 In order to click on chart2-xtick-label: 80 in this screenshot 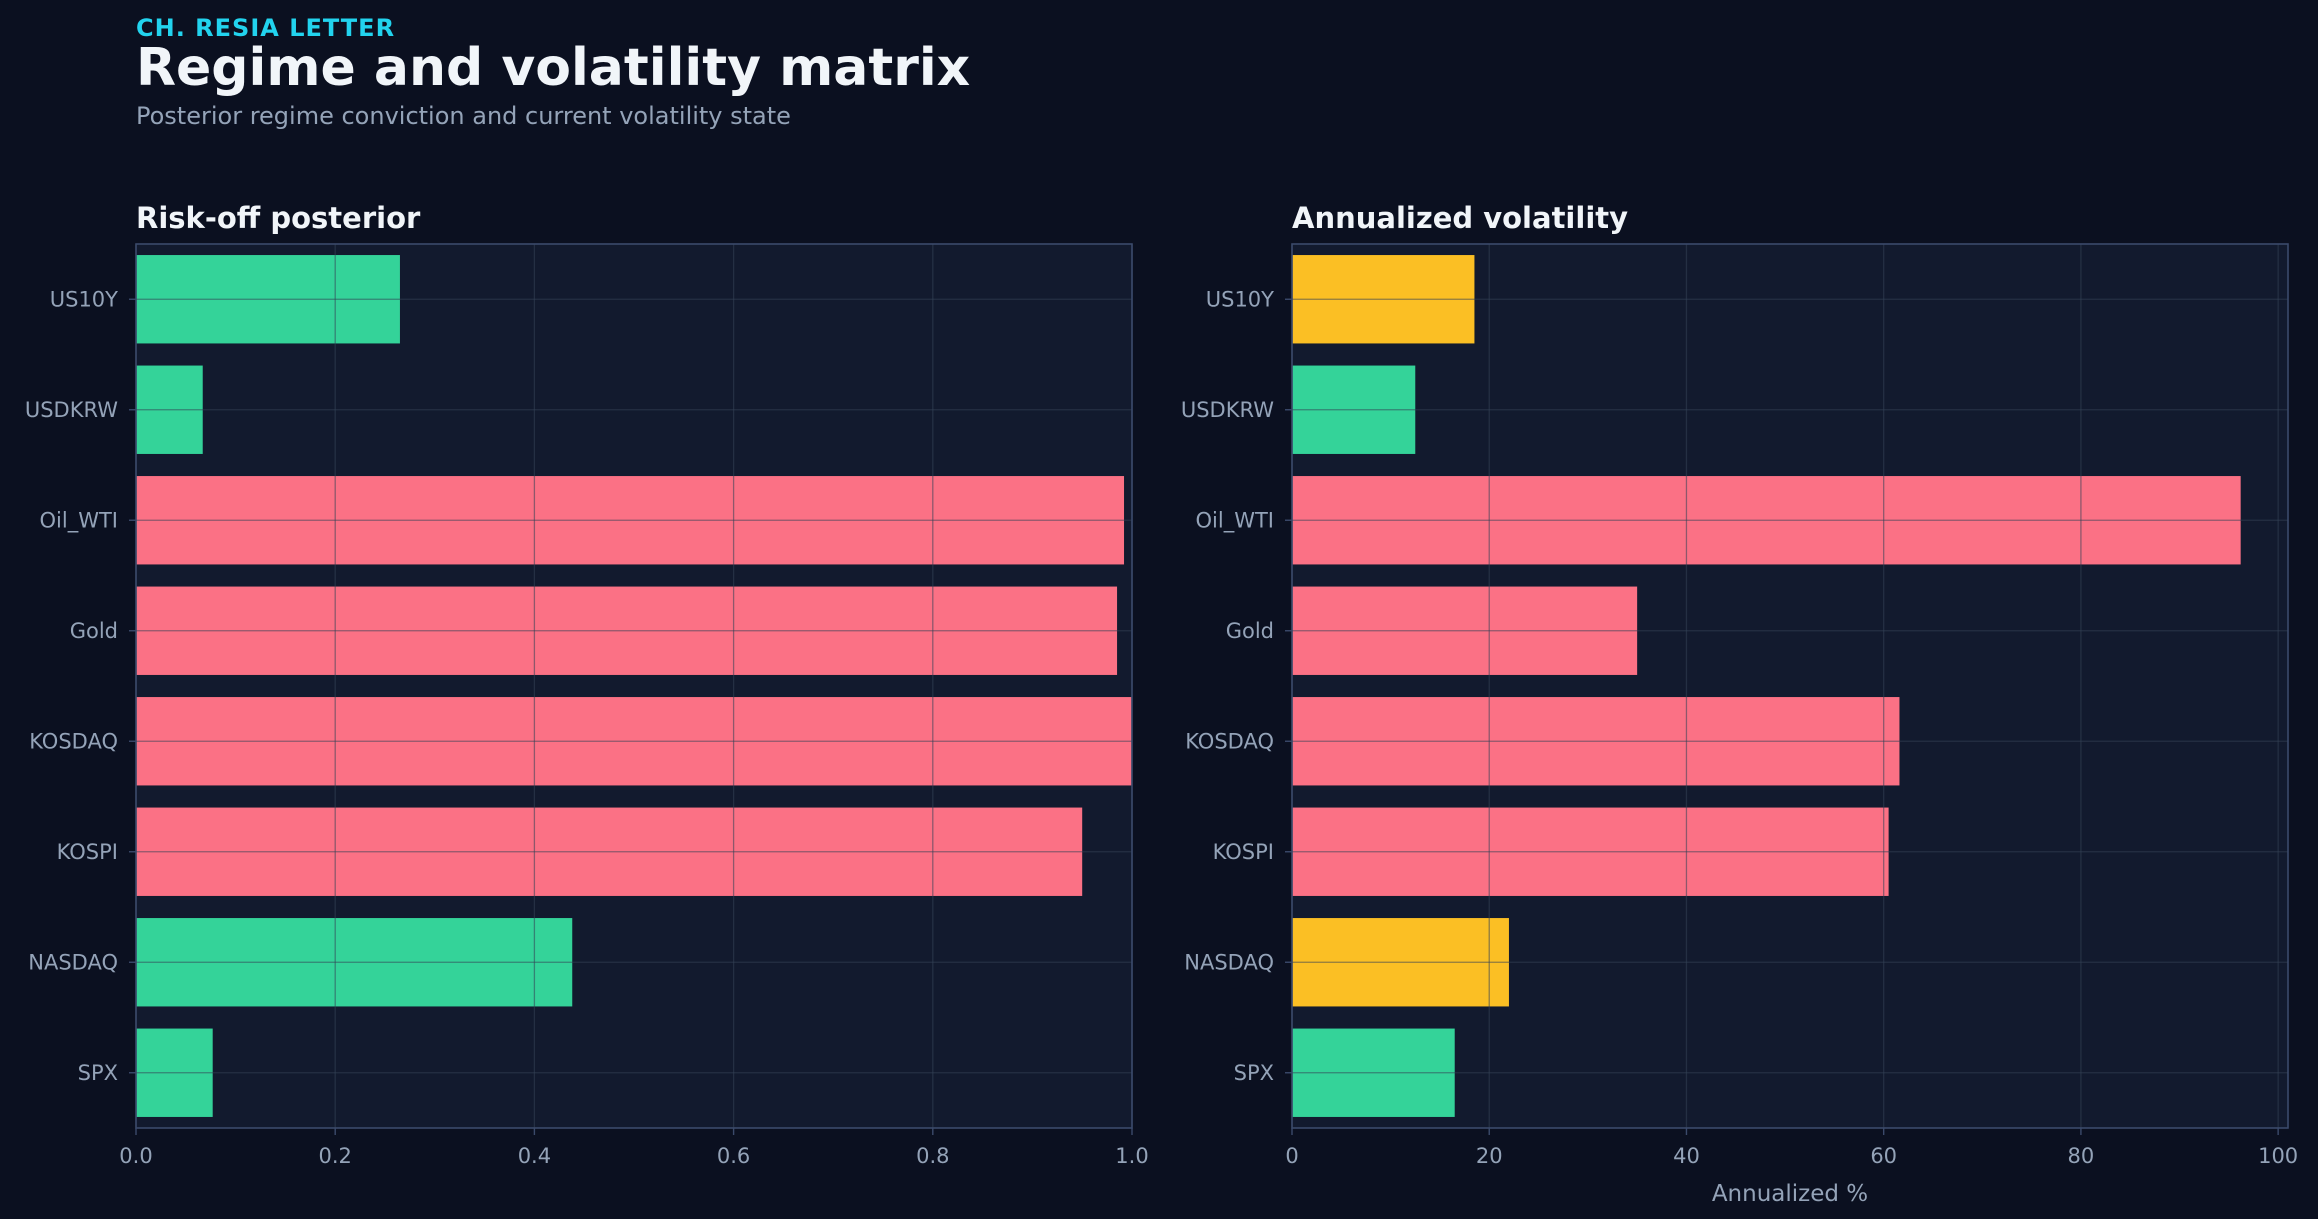, I will do `click(2081, 1156)`.